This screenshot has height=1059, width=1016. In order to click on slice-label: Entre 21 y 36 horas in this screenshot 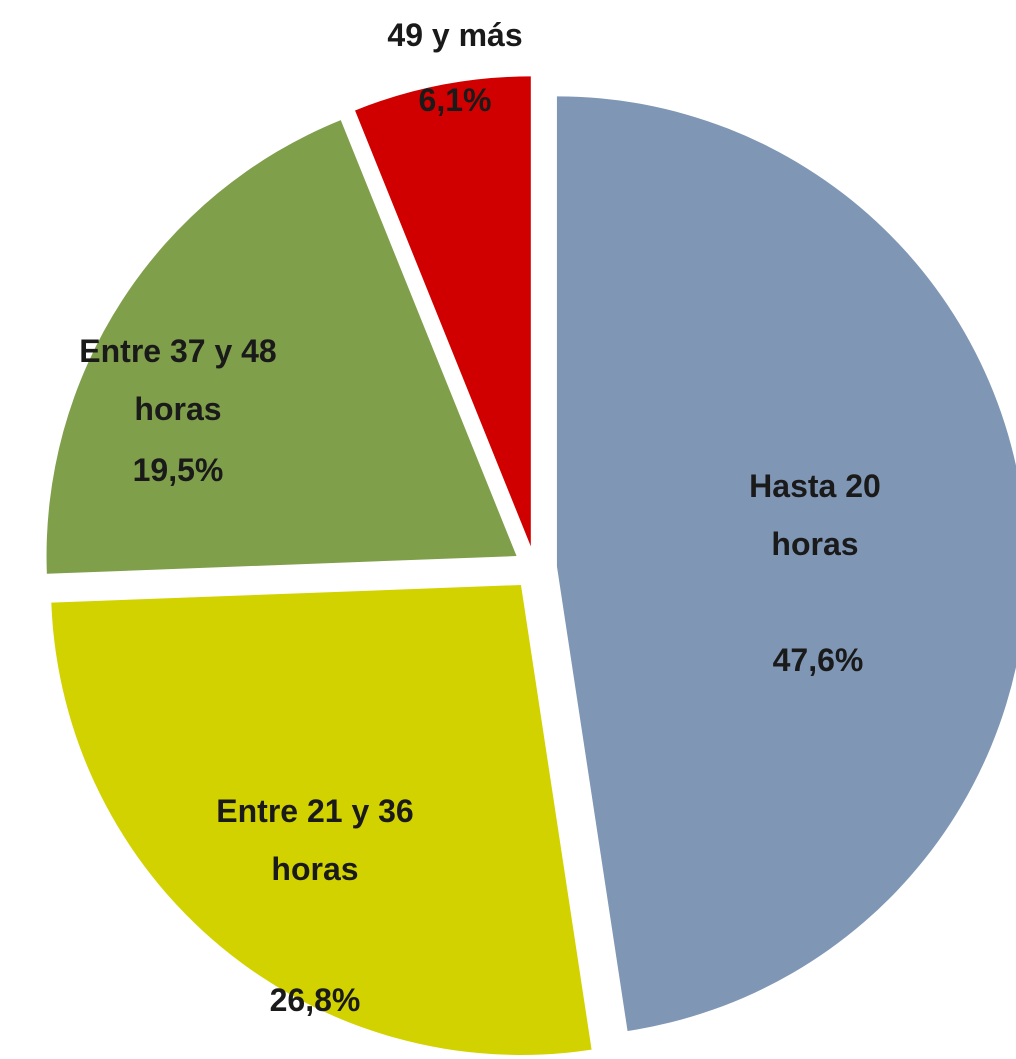, I will do `click(315, 840)`.